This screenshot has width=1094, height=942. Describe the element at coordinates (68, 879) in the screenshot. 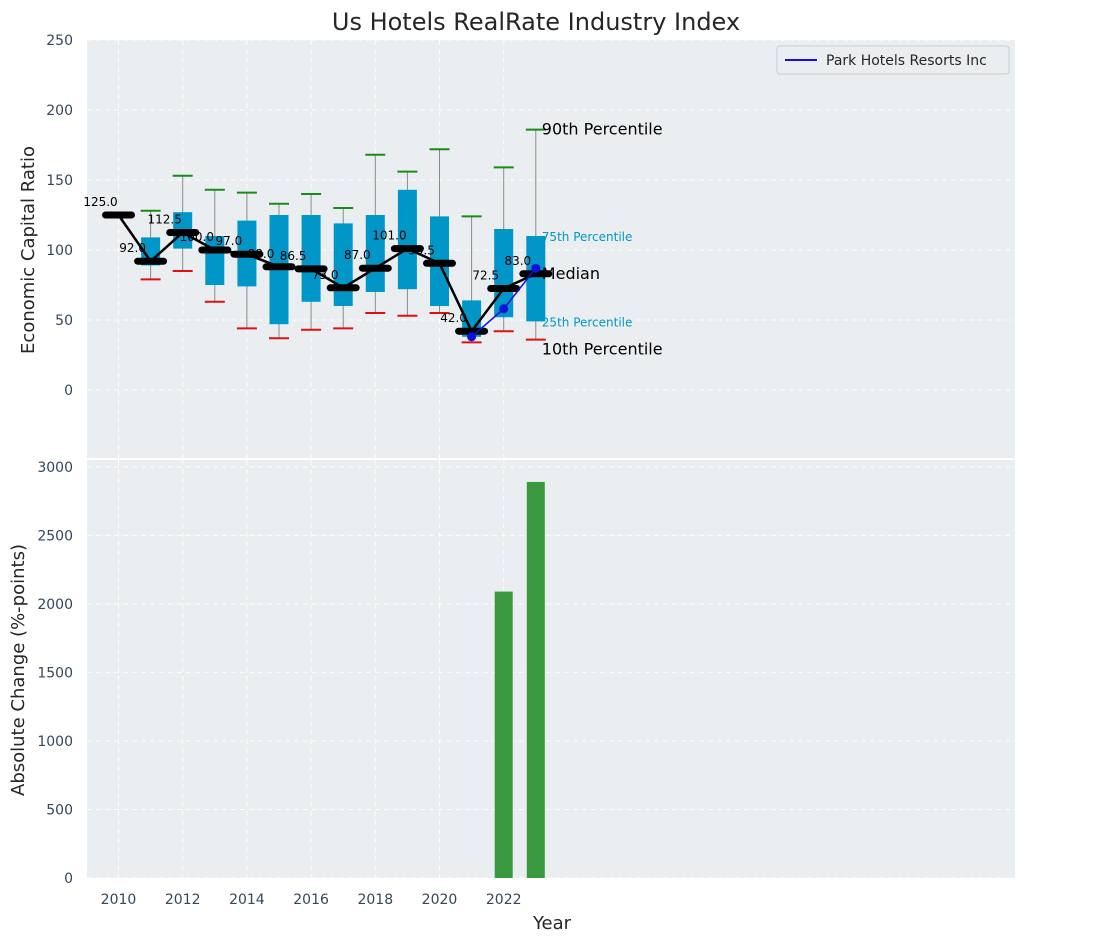

I see `bottom-y-tick-label: 0` at that location.